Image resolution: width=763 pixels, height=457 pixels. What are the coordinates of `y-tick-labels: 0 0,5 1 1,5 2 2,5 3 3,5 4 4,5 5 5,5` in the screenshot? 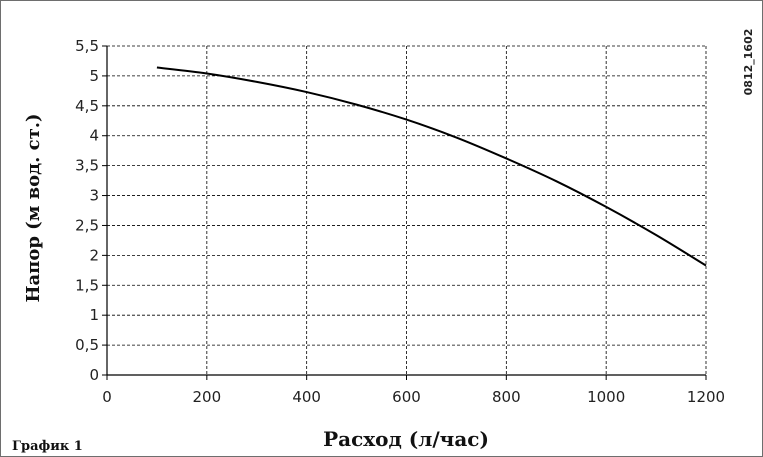 It's located at (87, 210).